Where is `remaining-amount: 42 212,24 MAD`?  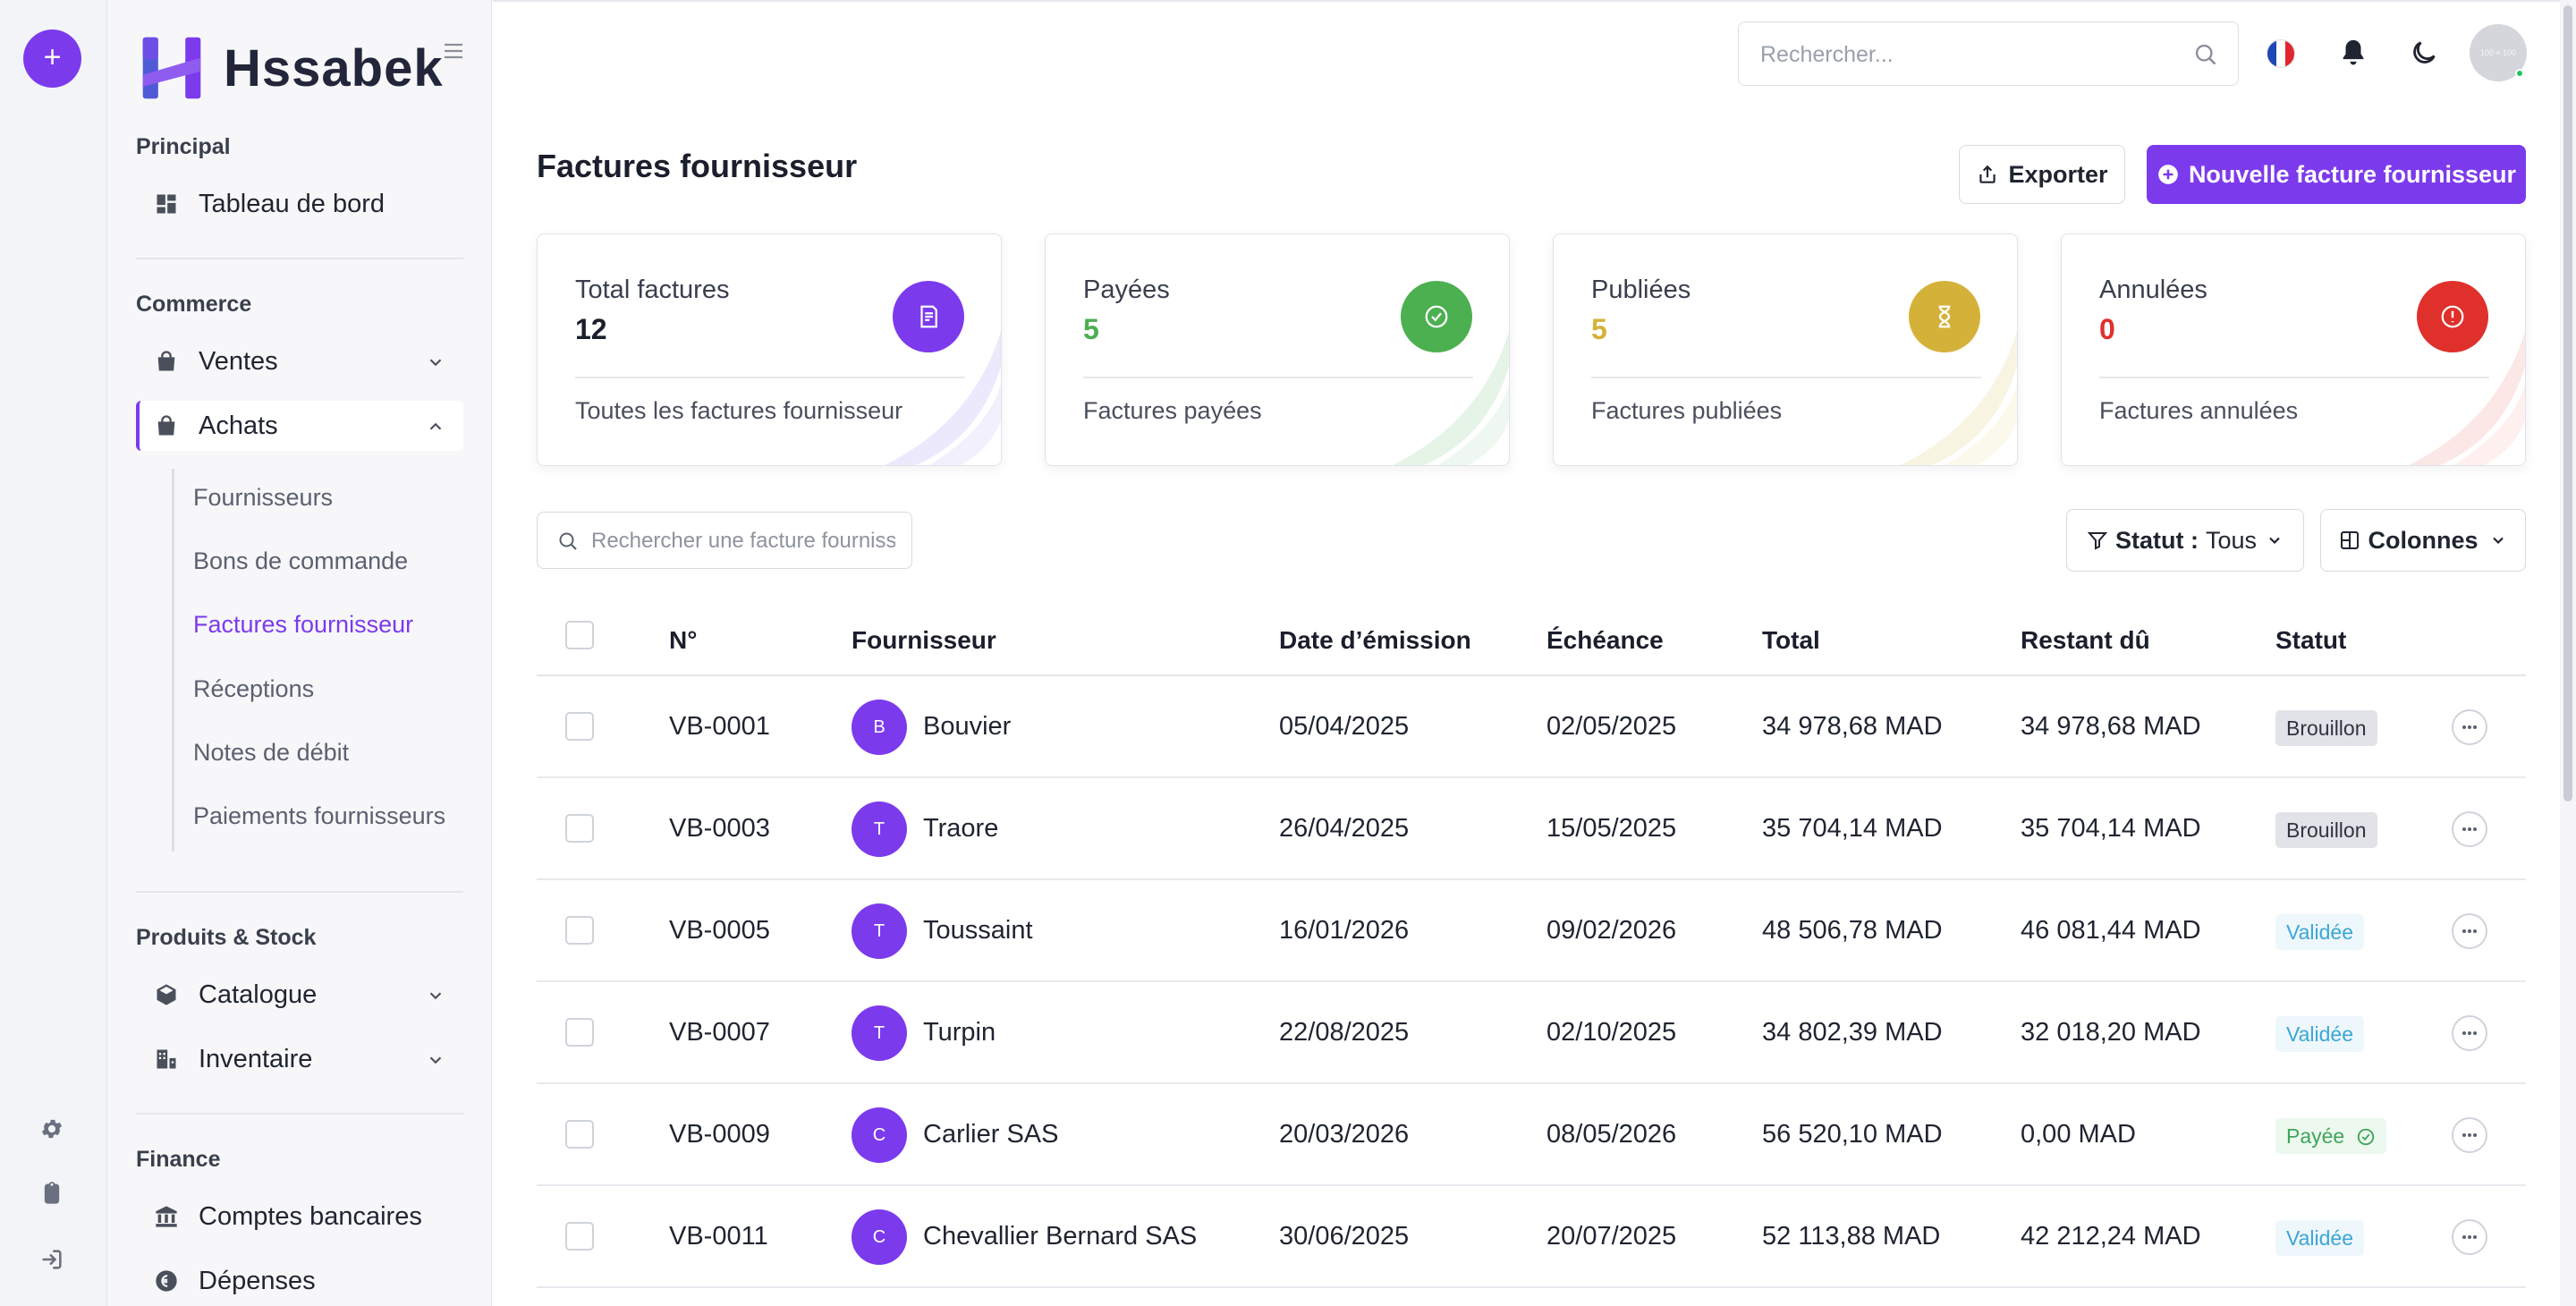 remaining-amount: 42 212,24 MAD is located at coordinates (2111, 1237).